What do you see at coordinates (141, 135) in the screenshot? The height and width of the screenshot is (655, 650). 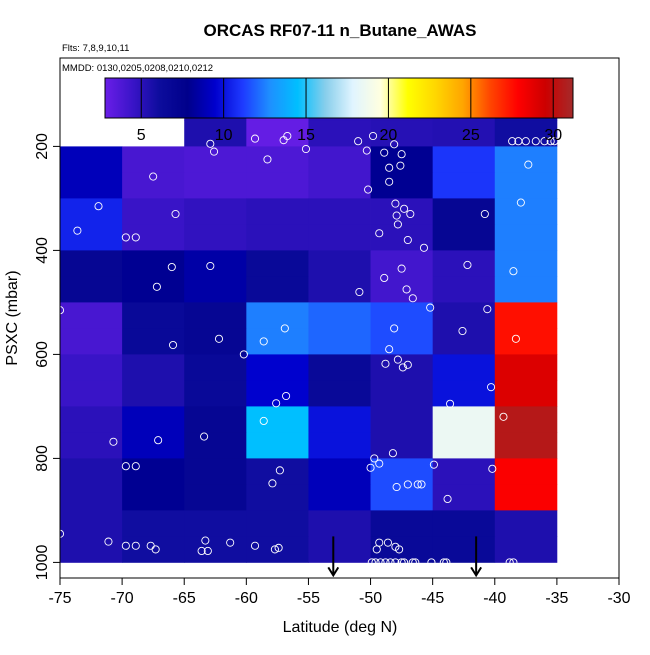 I see `colorbar-tick-label: 5` at bounding box center [141, 135].